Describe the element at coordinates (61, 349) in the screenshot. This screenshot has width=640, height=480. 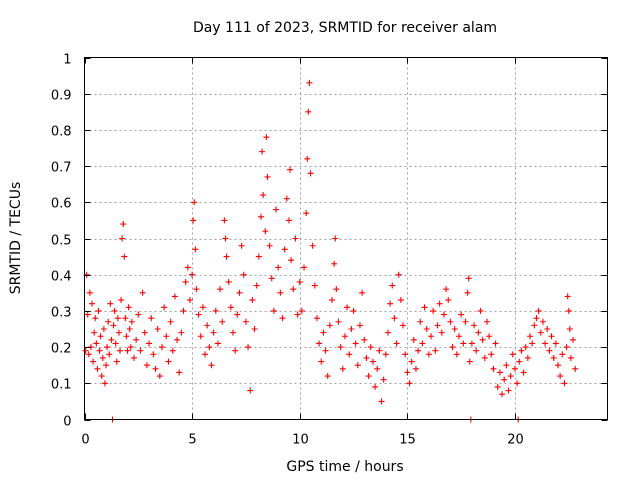
I see `y-tick-label: 0.2` at that location.